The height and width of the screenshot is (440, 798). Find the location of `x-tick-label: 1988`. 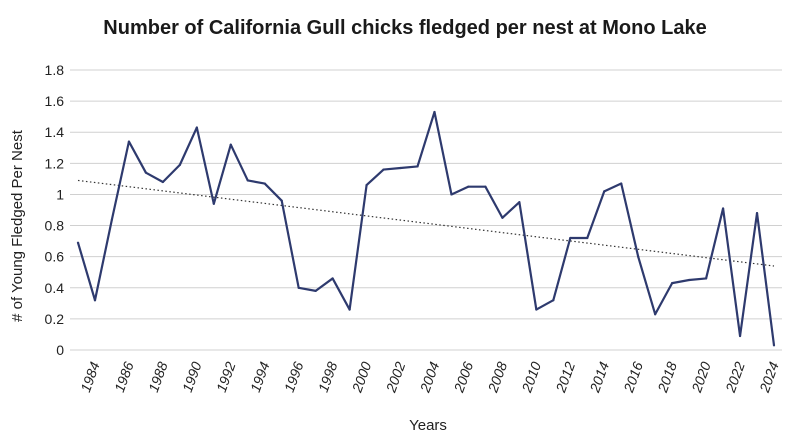

x-tick-label: 1988 is located at coordinates (158, 376).